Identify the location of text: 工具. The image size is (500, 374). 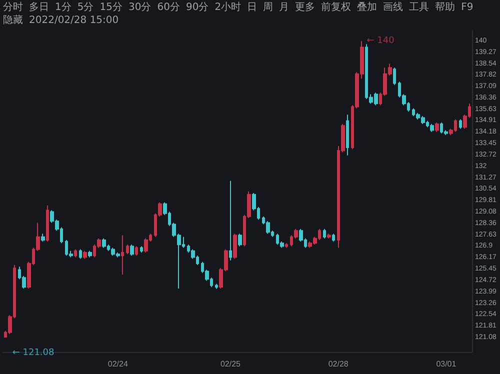
(419, 7).